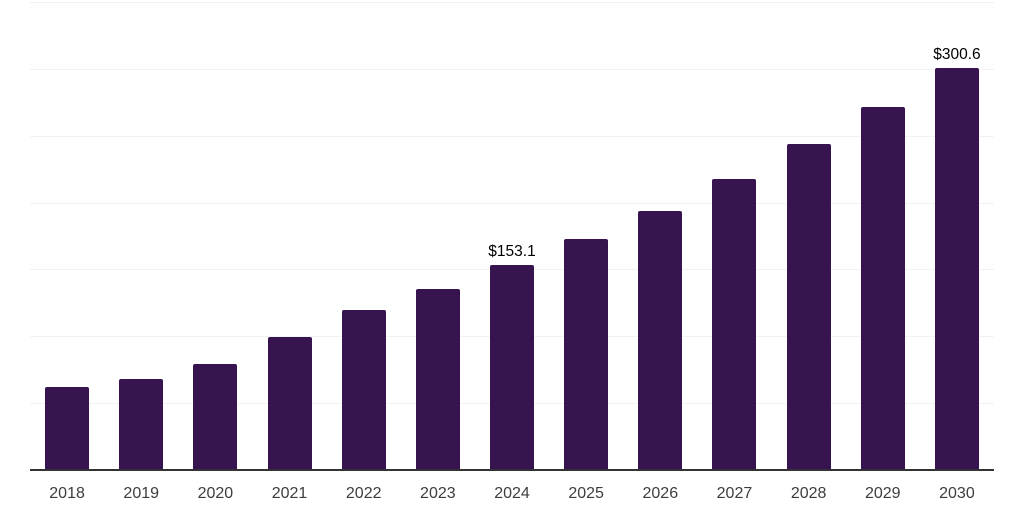 The height and width of the screenshot is (512, 1024). I want to click on bar-2027, so click(734, 324).